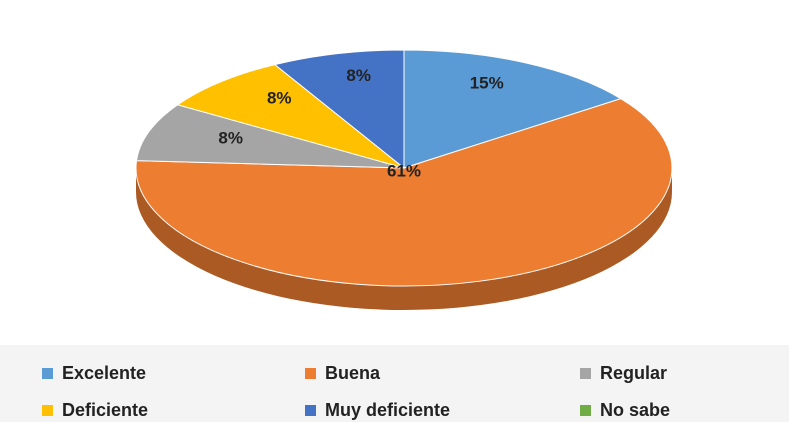 The height and width of the screenshot is (422, 789). Describe the element at coordinates (635, 410) in the screenshot. I see `legend-label: No sabe` at that location.